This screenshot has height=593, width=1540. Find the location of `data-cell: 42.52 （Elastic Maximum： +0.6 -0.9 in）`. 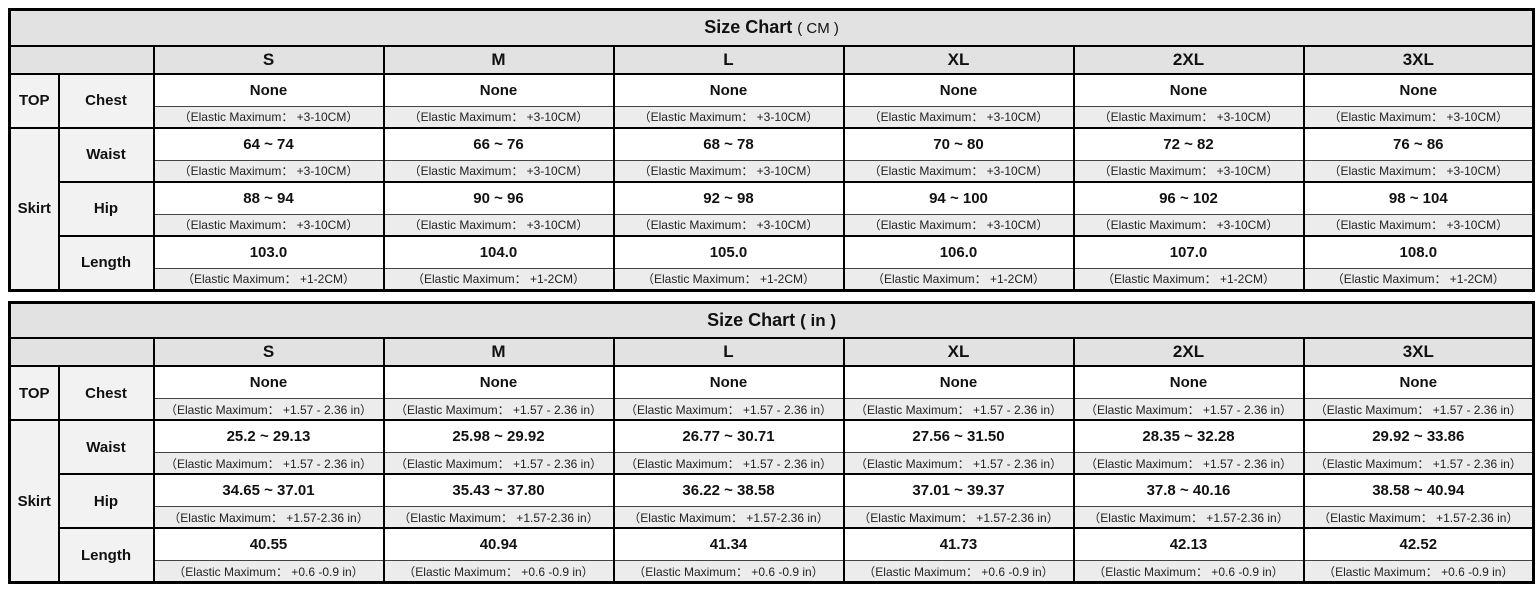

data-cell: 42.52 （Elastic Maximum： +0.6 -0.9 in） is located at coordinates (1418, 555).